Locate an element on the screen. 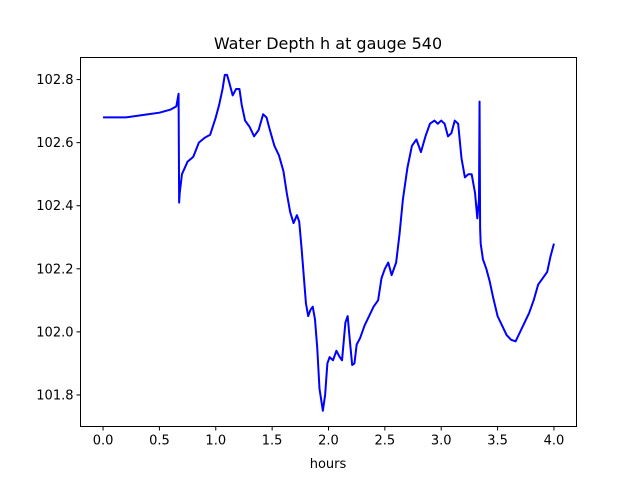  y-tick-label: 102.6 is located at coordinates (54, 143).